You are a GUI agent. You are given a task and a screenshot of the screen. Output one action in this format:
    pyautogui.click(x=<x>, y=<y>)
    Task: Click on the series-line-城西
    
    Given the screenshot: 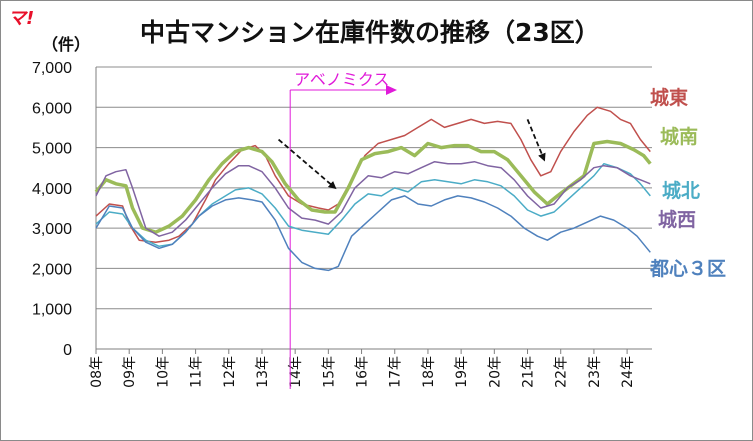 What is the action you would take?
    pyautogui.click(x=373, y=198)
    